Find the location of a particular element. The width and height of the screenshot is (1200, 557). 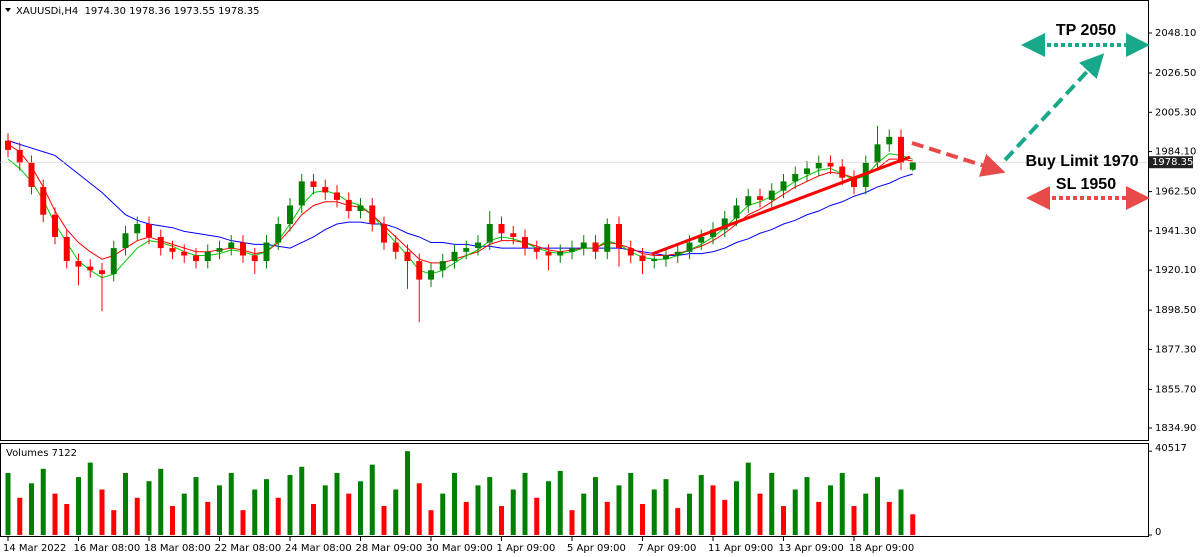

y-tick-label: 1834.90 is located at coordinates (1175, 428).